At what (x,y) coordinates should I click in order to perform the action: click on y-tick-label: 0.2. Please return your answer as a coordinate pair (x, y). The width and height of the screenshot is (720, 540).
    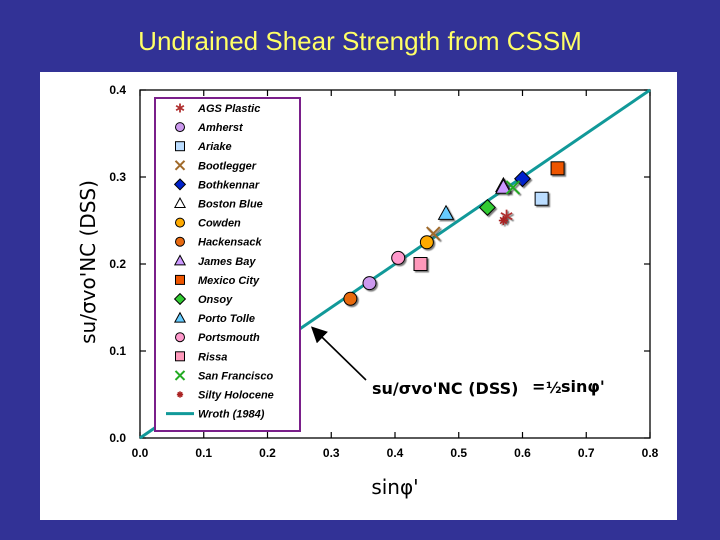
    Looking at the image, I should click on (117, 264).